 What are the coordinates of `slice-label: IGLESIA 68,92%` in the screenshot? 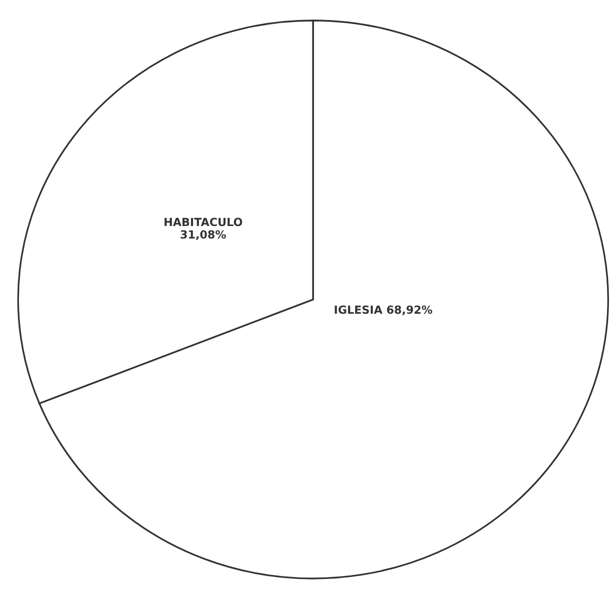 It's located at (383, 310).